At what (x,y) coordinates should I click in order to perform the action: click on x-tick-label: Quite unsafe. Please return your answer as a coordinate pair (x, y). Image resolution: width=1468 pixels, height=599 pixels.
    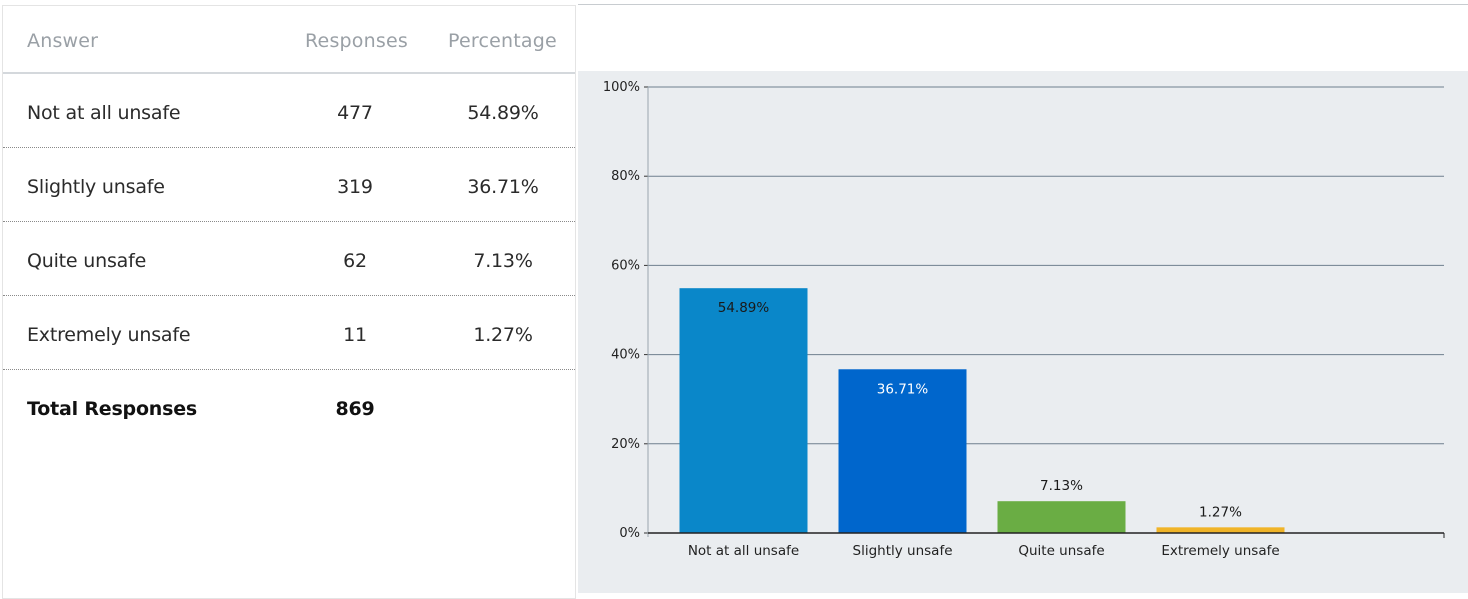
    Looking at the image, I should click on (1061, 551).